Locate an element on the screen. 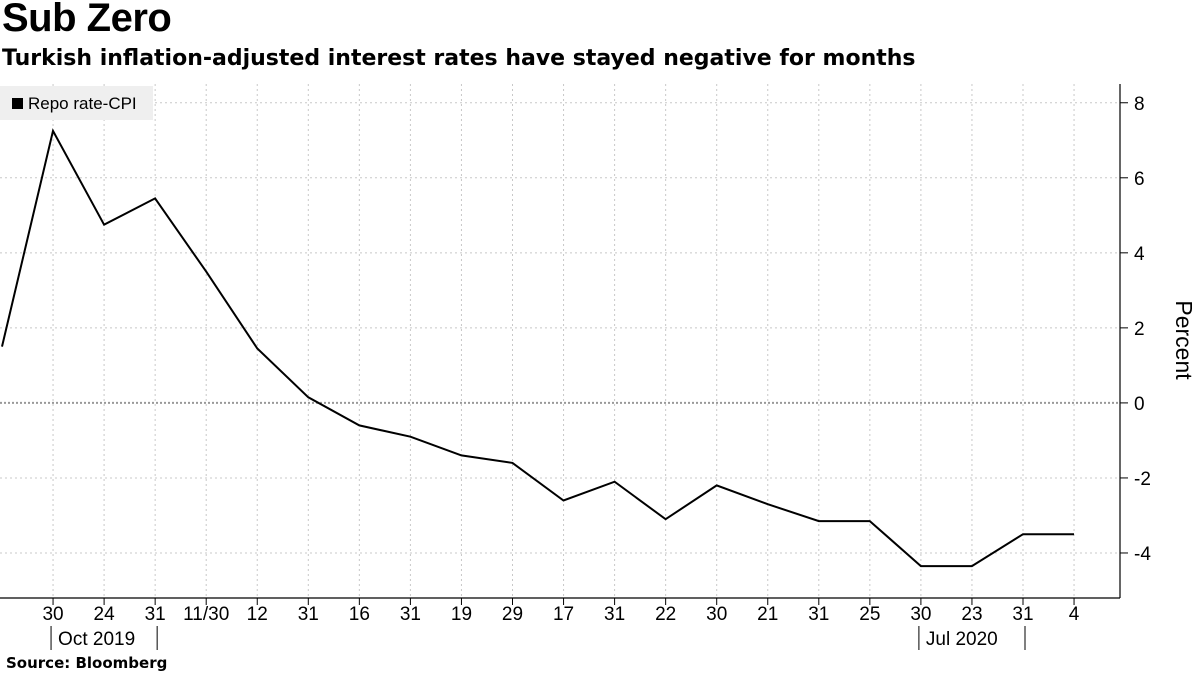  x-tick-label: 23 is located at coordinates (971, 614).